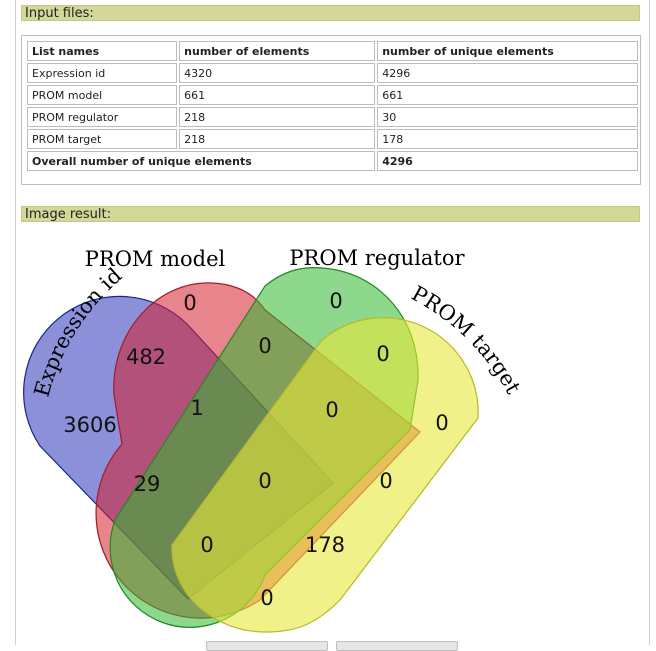  What do you see at coordinates (102, 95) in the screenshot?
I see `list-name-cell: PROM model` at bounding box center [102, 95].